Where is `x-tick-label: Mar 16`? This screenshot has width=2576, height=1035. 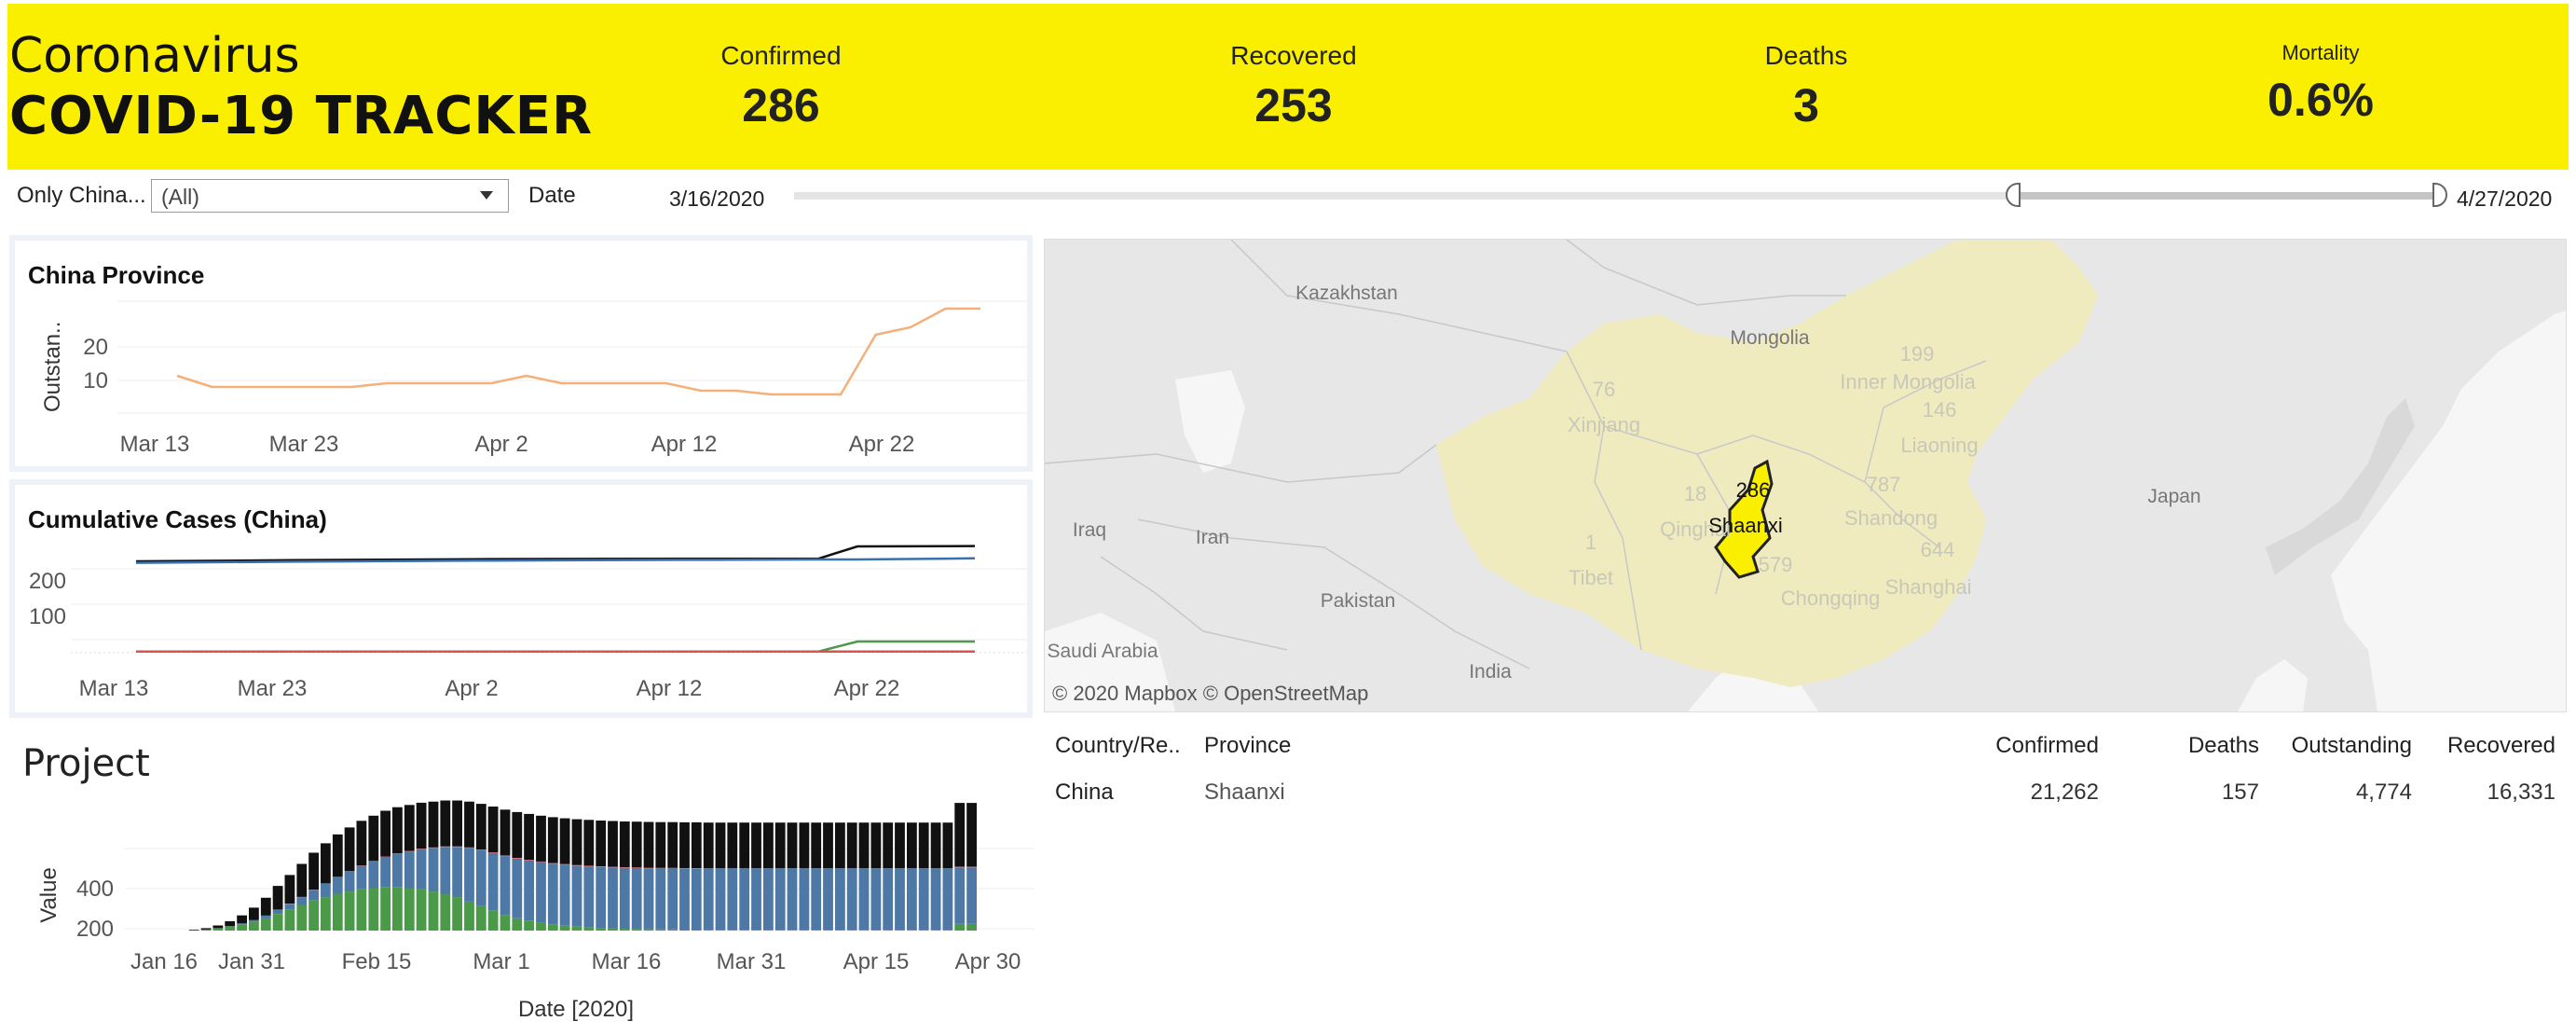
x-tick-label: Mar 16 is located at coordinates (627, 961).